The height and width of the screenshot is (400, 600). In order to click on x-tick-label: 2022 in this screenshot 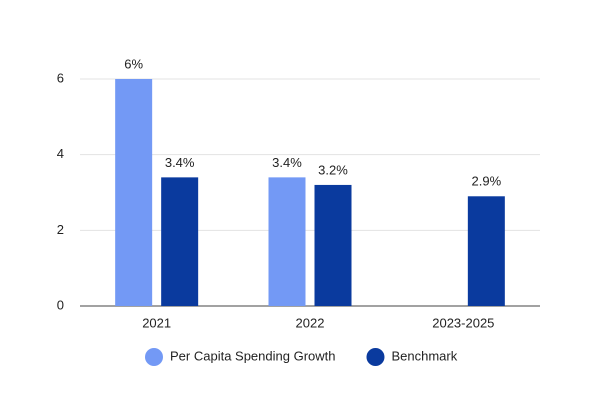, I will do `click(310, 322)`.